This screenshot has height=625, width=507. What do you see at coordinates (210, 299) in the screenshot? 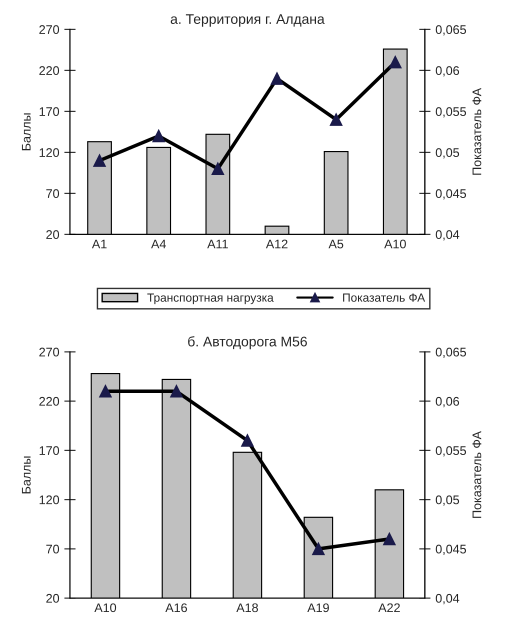
I see `legend-label: Транспортная нагрузка` at bounding box center [210, 299].